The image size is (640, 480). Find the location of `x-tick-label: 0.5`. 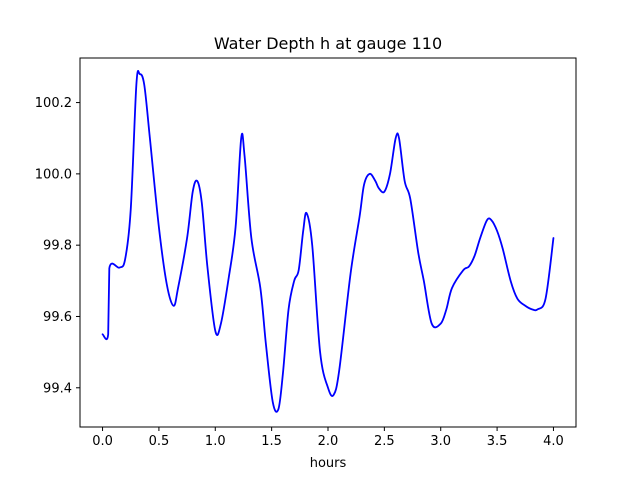

x-tick-label: 0.5 is located at coordinates (159, 441).